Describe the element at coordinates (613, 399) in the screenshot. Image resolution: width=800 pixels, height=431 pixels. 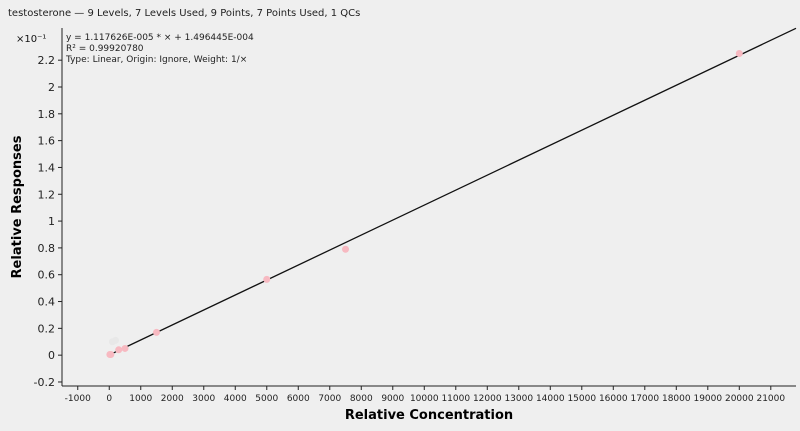
I see `x-tick-label: 16000` at that location.